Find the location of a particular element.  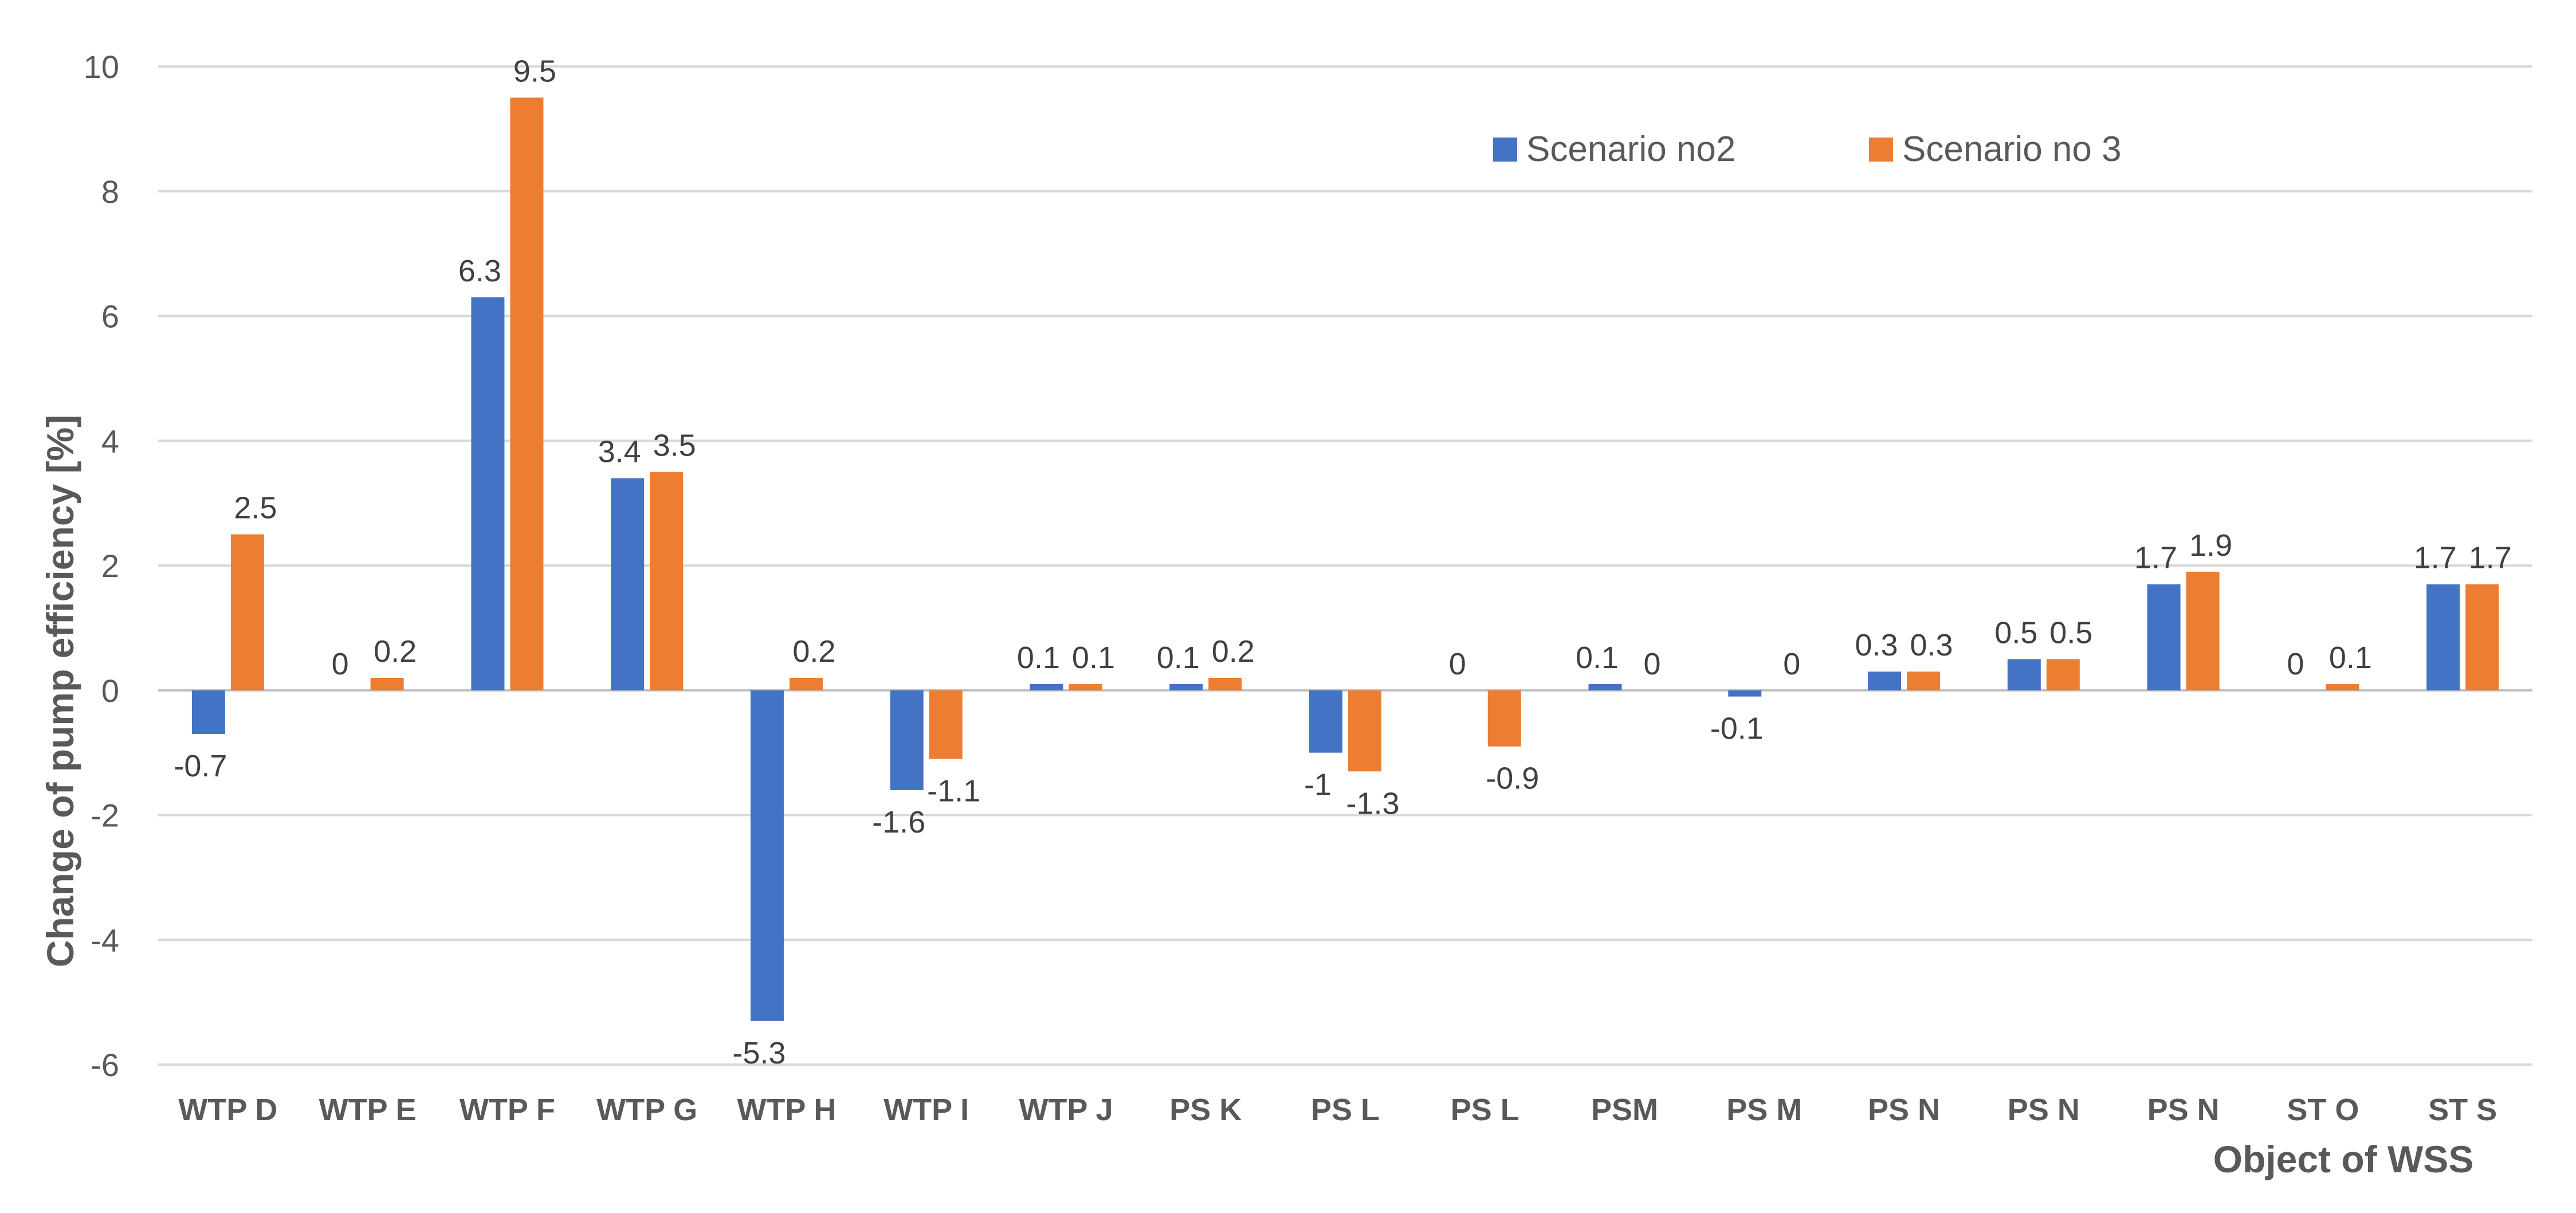

data-label: -1 is located at coordinates (1318, 785).